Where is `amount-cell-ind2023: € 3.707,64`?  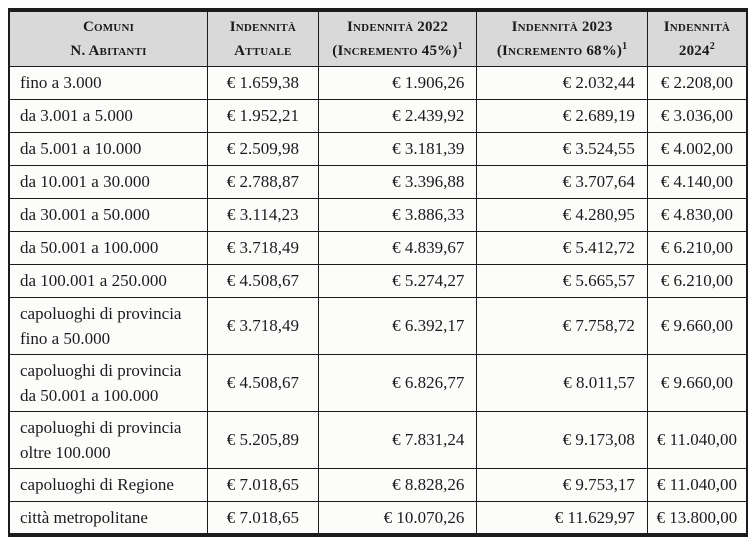
amount-cell-ind2023: € 3.707,64 is located at coordinates (562, 182).